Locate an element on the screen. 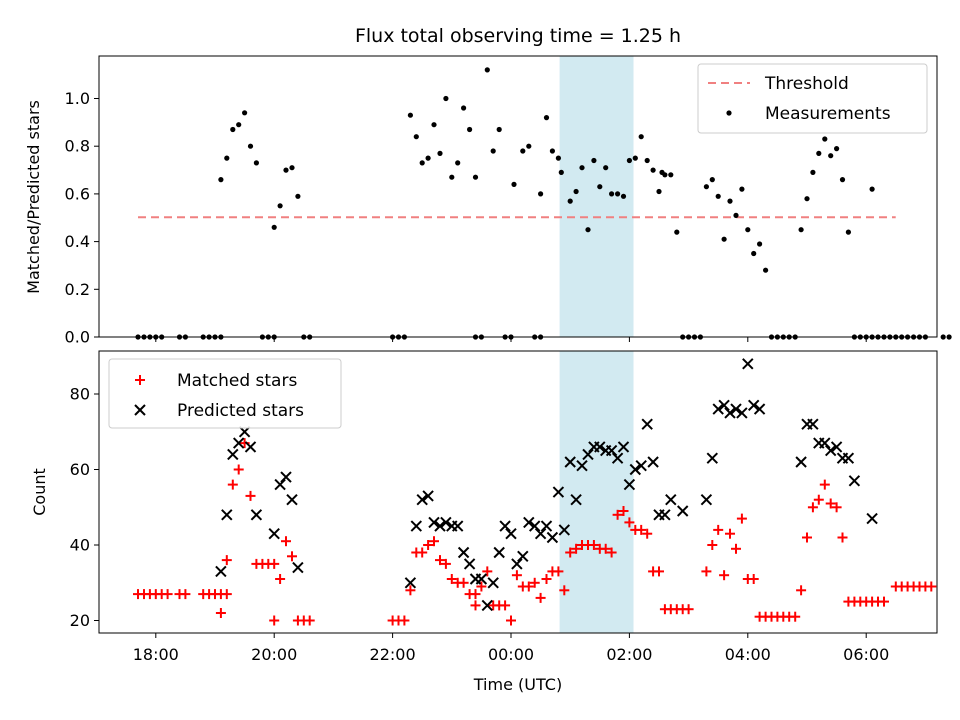 The height and width of the screenshot is (720, 960). bottom-y-ticks: 20 40 60 80 is located at coordinates (84, 507).